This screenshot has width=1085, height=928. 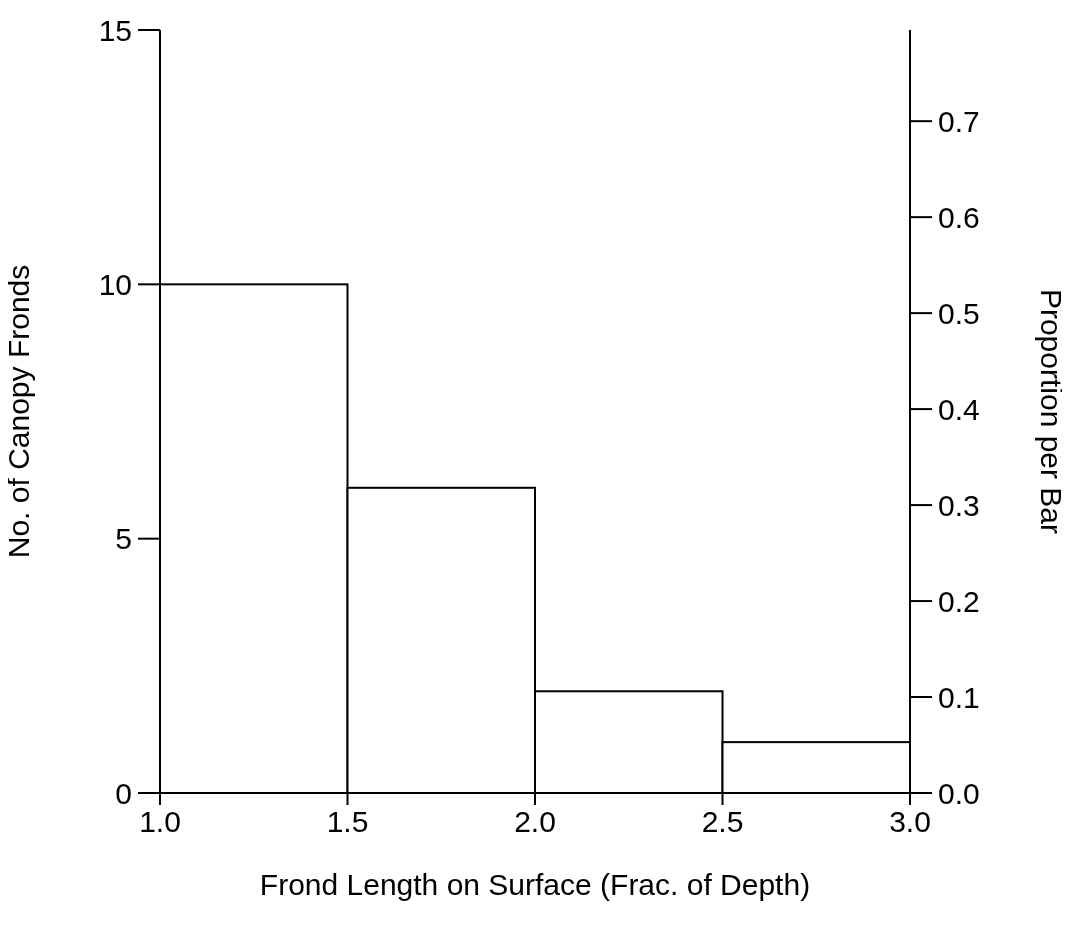 What do you see at coordinates (115, 284) in the screenshot?
I see `y-tick-label: 10` at bounding box center [115, 284].